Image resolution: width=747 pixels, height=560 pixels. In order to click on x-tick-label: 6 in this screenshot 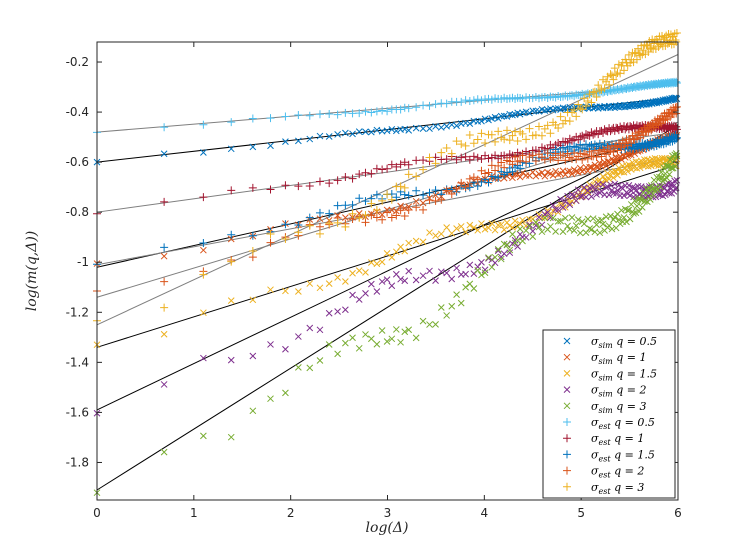, I will do `click(678, 513)`.